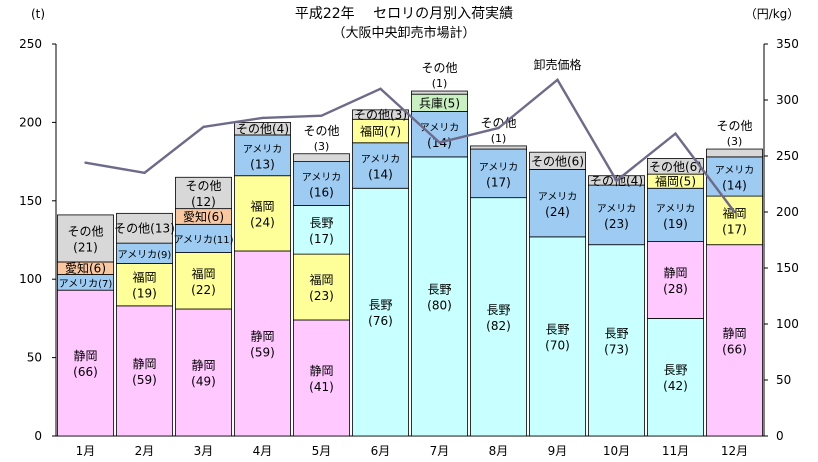 Image resolution: width=818 pixels, height=462 pixels. Describe the element at coordinates (85, 372) in the screenshot. I see `segment-value-label: (66)` at that location.